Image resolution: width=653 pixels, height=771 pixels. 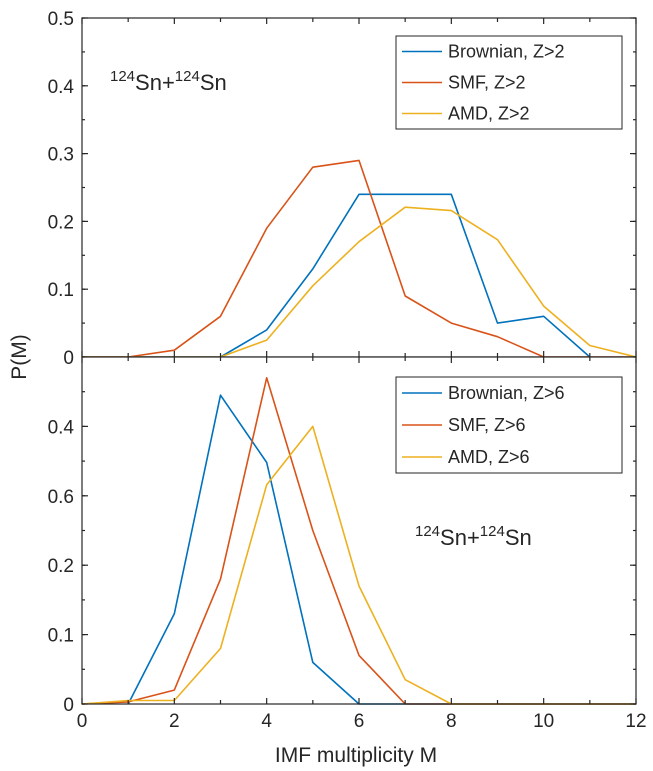 I want to click on x-tick-label: 2, so click(x=174, y=721).